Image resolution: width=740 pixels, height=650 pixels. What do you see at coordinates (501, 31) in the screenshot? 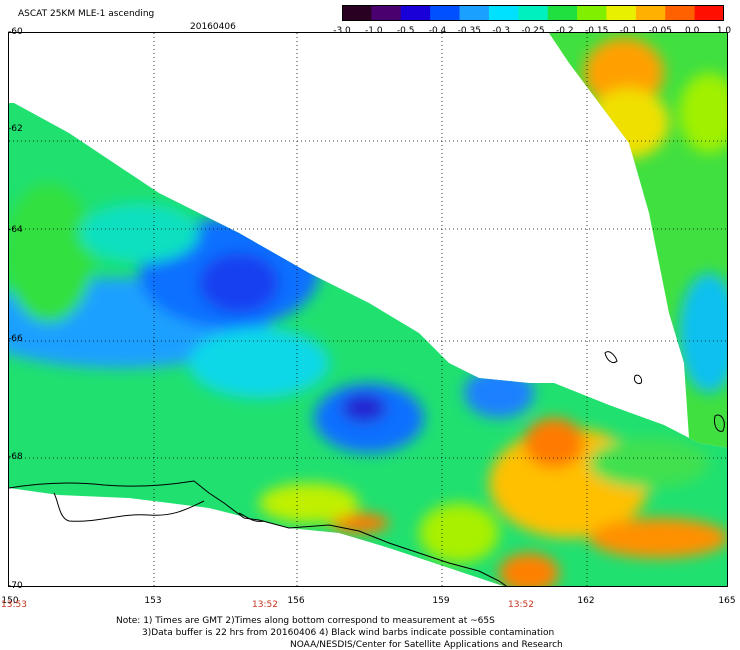
I see `color-scale-label: -0.3` at bounding box center [501, 31].